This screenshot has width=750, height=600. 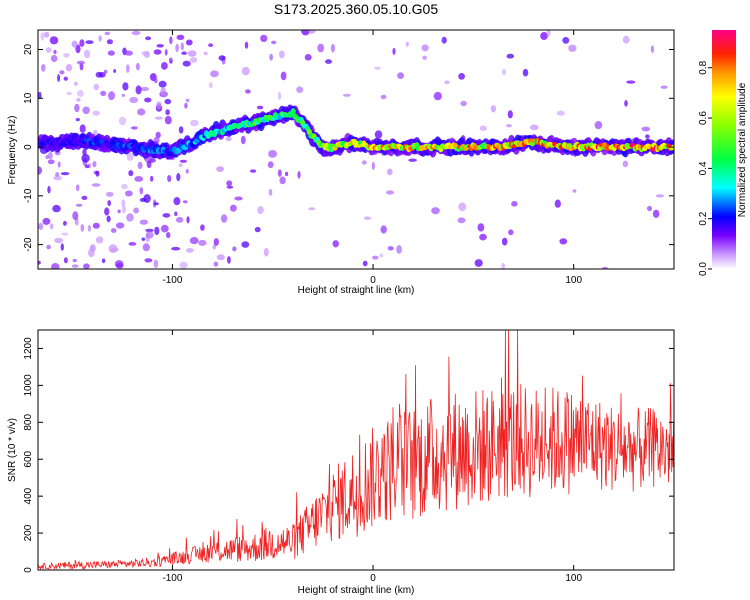 What do you see at coordinates (293, 111) in the screenshot?
I see `spectrogram-ridge-core` at bounding box center [293, 111].